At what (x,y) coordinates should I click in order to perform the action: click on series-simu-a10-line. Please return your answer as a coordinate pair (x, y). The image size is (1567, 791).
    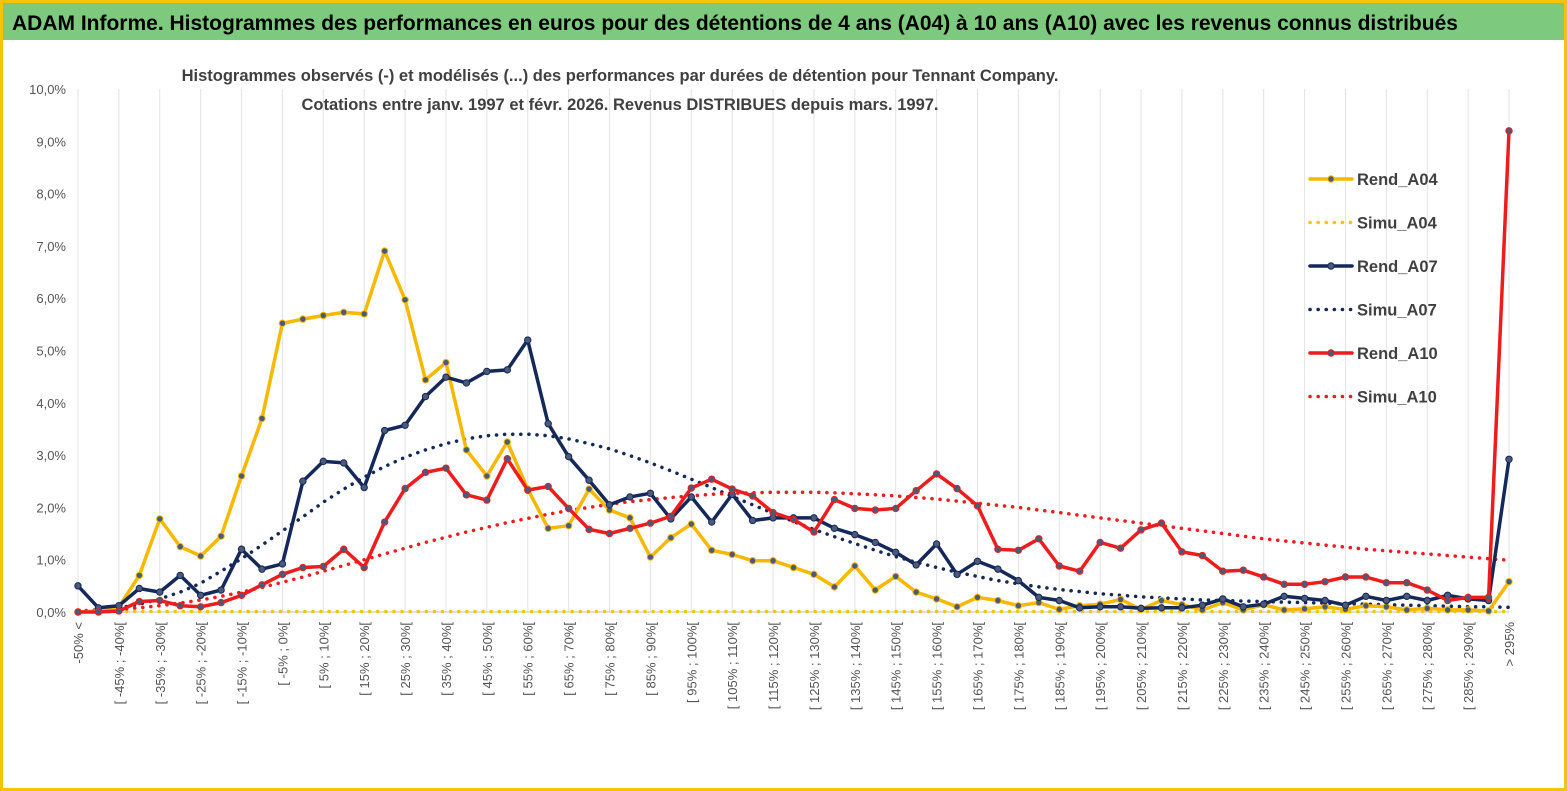
    Looking at the image, I should click on (793, 551).